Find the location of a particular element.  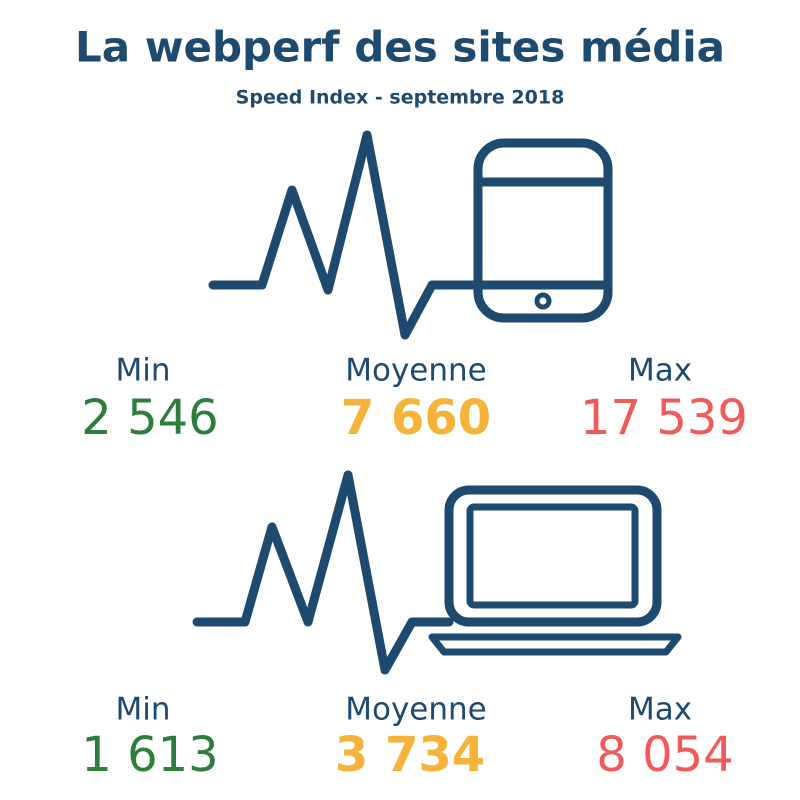

title: La webperf des sites média is located at coordinates (400, 47).